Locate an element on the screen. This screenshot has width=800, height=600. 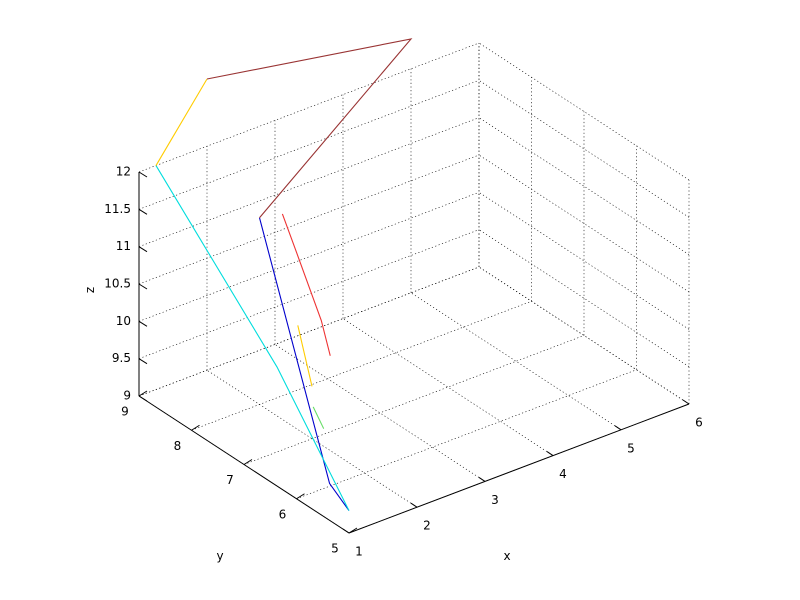
y-tick-label: 6 is located at coordinates (283, 514).